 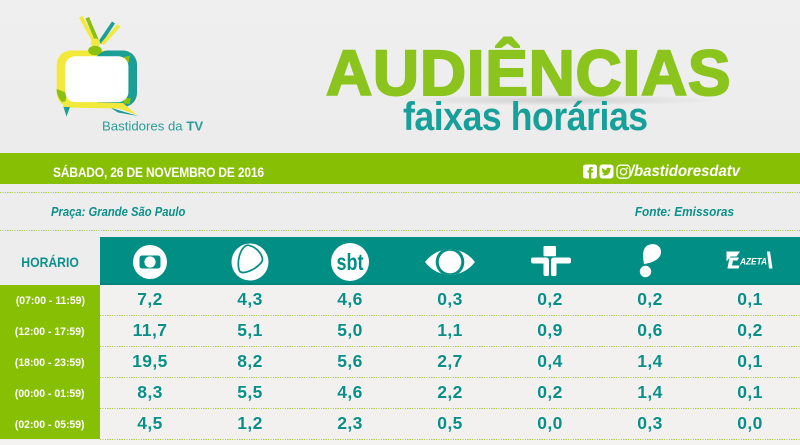 I want to click on svg-text: AZETA, so click(x=753, y=262).